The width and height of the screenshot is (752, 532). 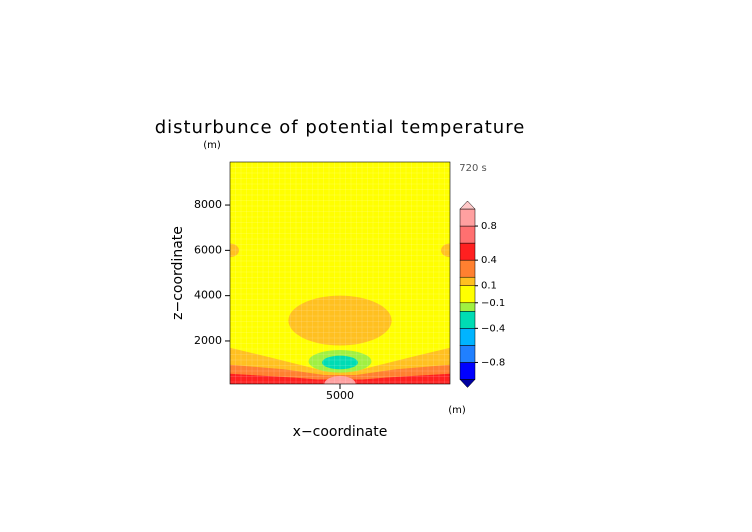 I want to click on y-tick-label: 6000, so click(x=208, y=249).